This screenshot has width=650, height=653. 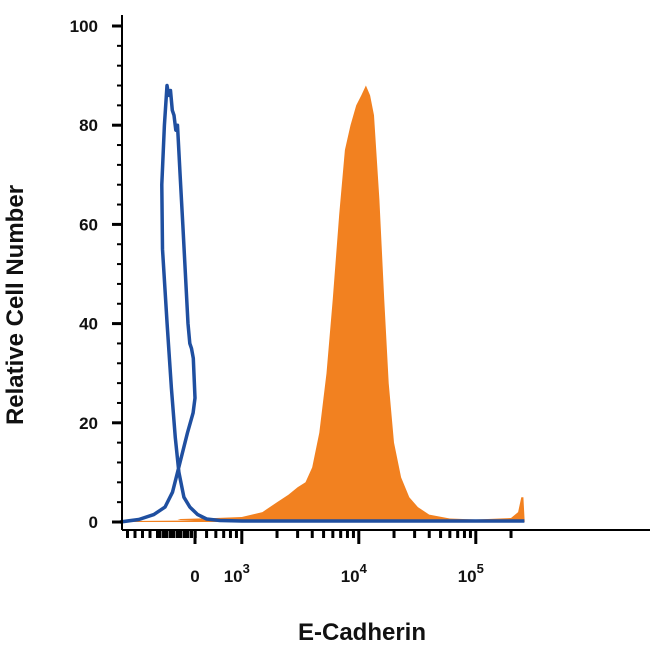 I want to click on x-tick-label: 10³, so click(x=237, y=573).